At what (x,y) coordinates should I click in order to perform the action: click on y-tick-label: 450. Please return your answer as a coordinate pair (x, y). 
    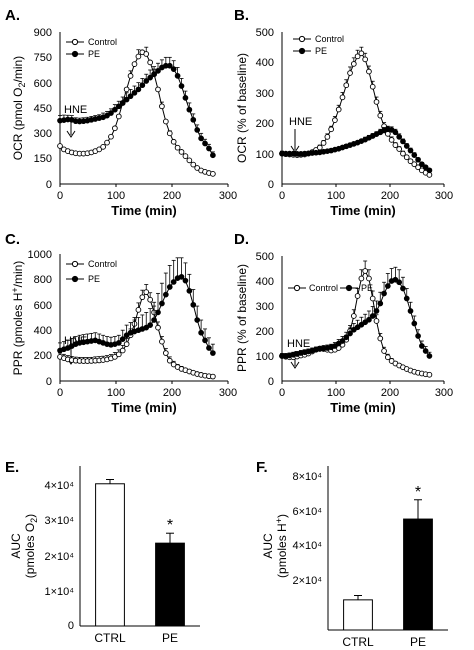
    Looking at the image, I should click on (43, 109).